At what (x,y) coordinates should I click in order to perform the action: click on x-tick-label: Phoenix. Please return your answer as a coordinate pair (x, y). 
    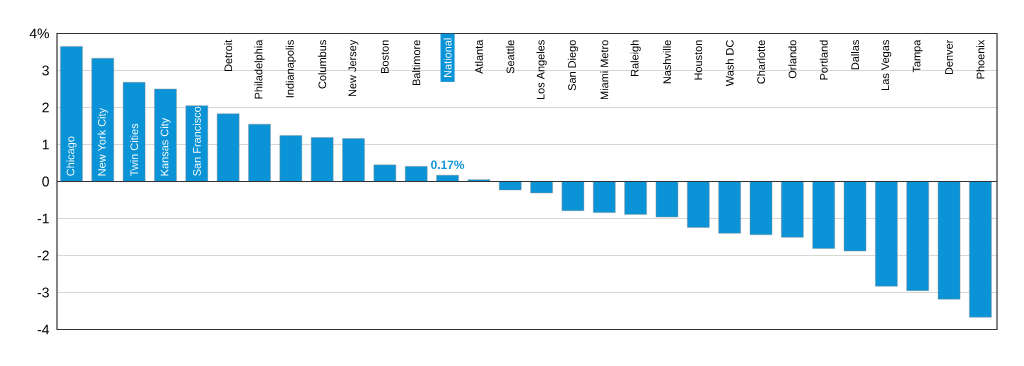
    Looking at the image, I should click on (980, 59).